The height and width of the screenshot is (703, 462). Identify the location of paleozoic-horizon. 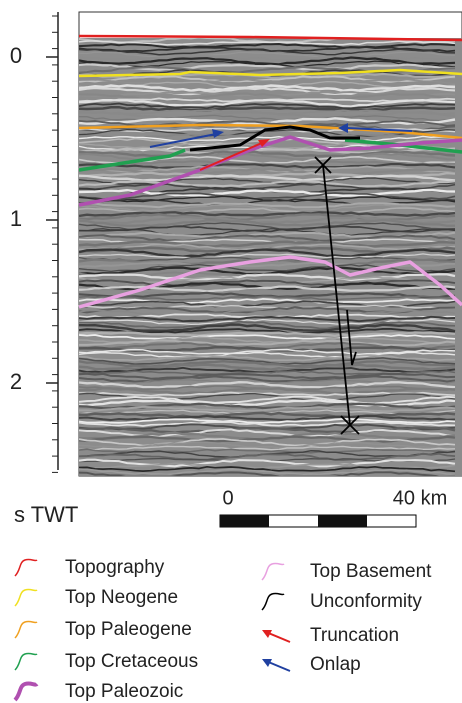
(270, 171).